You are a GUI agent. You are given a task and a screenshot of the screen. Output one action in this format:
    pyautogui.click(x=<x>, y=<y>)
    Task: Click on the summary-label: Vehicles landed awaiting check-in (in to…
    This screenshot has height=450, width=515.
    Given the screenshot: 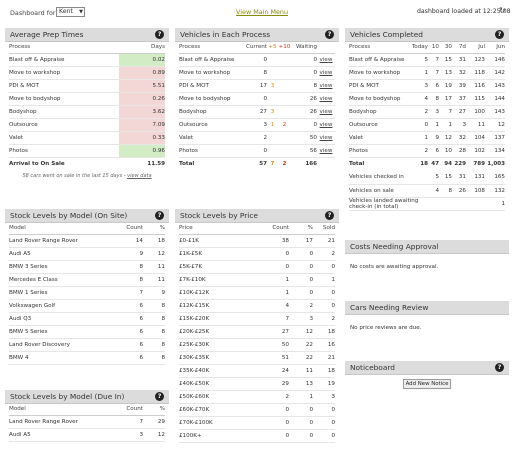 What is the action you would take?
    pyautogui.click(x=388, y=204)
    